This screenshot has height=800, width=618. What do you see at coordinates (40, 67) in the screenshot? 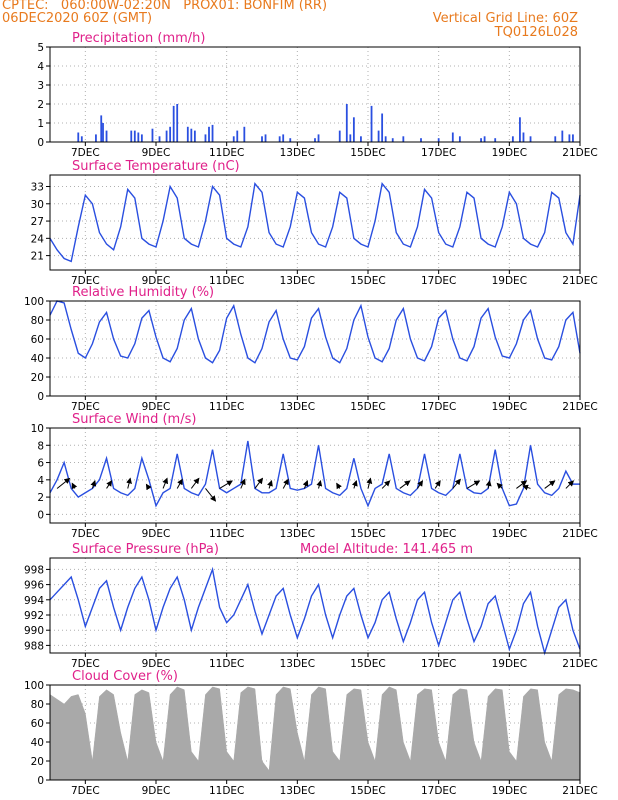
I see `y-tick-label: 4` at bounding box center [40, 67].